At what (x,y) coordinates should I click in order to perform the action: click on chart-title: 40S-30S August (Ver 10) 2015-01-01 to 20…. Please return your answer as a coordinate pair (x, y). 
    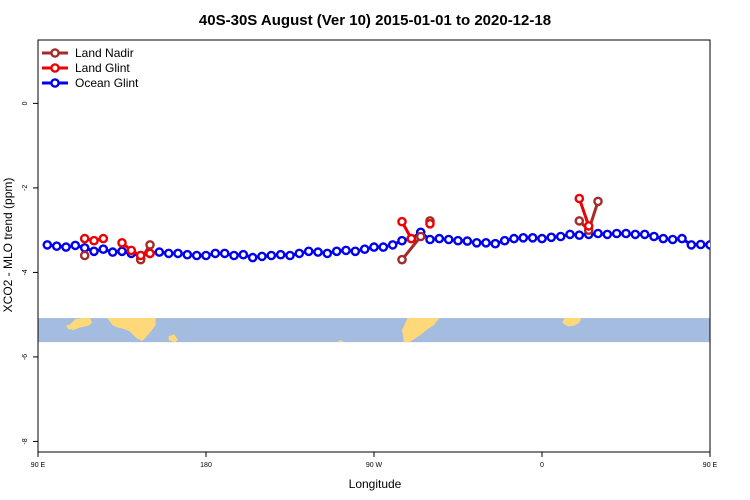
    Looking at the image, I should click on (375, 20).